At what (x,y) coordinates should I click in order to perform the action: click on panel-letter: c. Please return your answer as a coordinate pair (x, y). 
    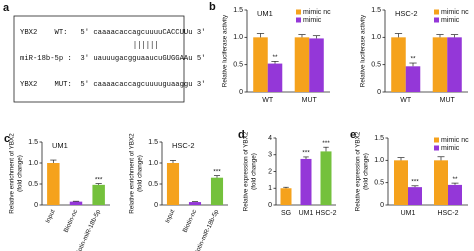
    Looking at the image, I should click on (7, 139).